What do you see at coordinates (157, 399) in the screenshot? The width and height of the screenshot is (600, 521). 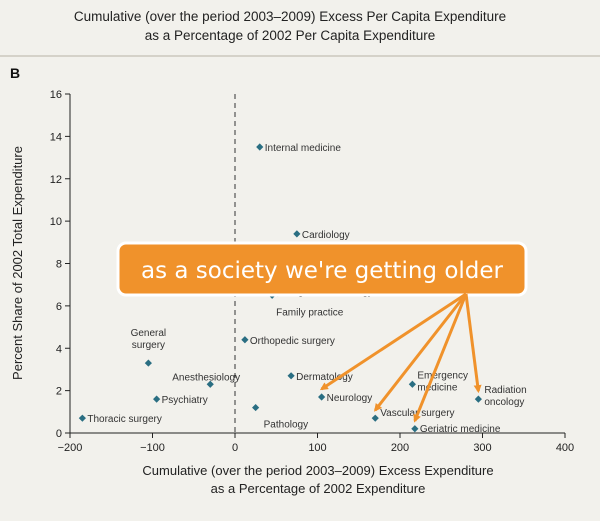 I see `point-psychiatry` at bounding box center [157, 399].